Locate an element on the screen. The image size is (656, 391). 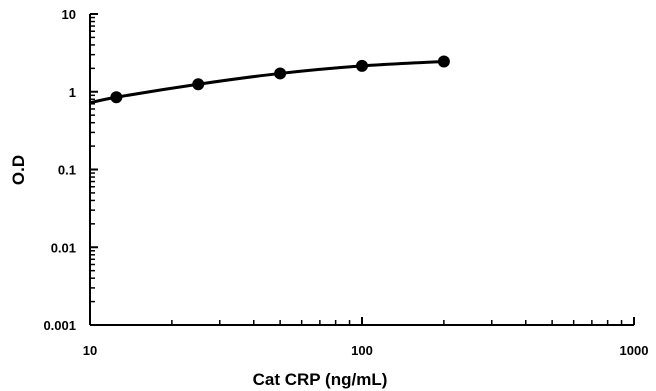
y-axis-title: O.D is located at coordinates (18, 170).